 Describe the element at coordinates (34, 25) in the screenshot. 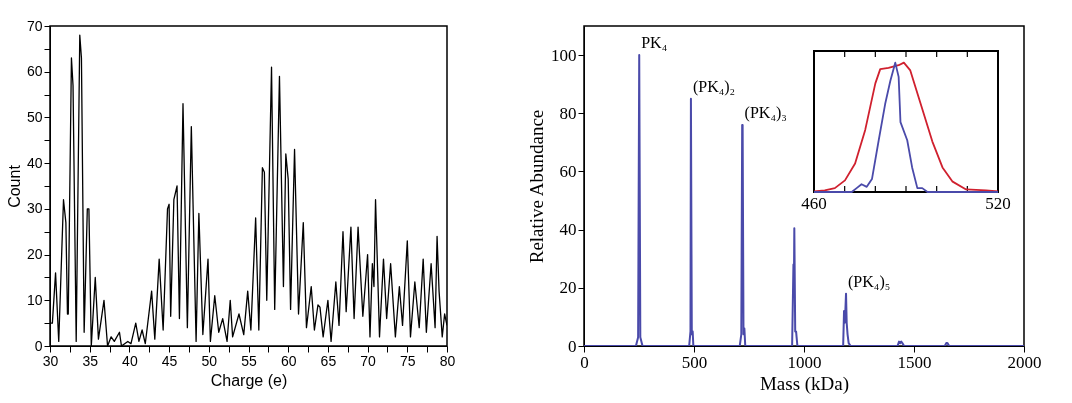

I see `y-tick-label: 70` at that location.